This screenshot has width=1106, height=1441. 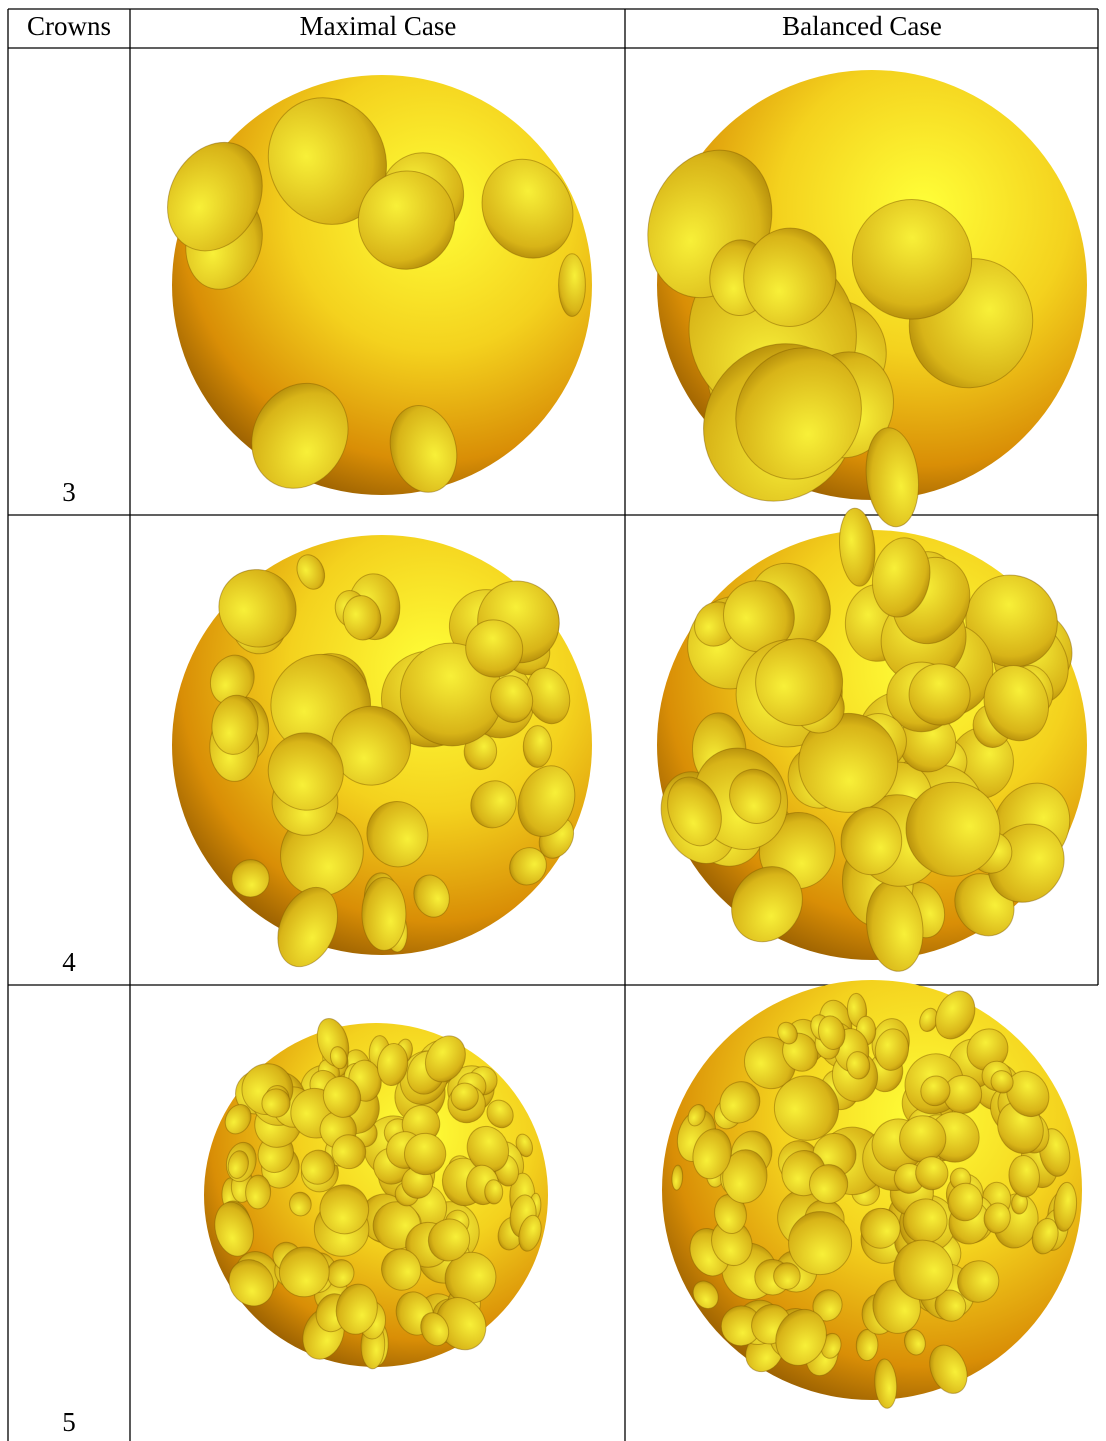 What do you see at coordinates (69, 492) in the screenshot?
I see `row-label: 3` at bounding box center [69, 492].